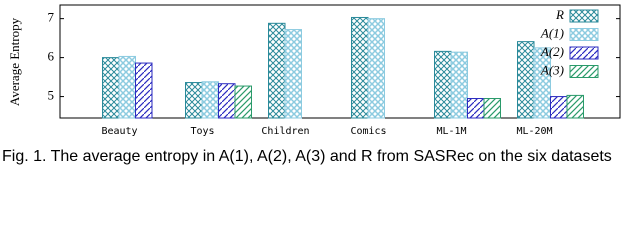 The width and height of the screenshot is (640, 240). Describe the element at coordinates (368, 131) in the screenshot. I see `x-tick-label: Comics` at that location.